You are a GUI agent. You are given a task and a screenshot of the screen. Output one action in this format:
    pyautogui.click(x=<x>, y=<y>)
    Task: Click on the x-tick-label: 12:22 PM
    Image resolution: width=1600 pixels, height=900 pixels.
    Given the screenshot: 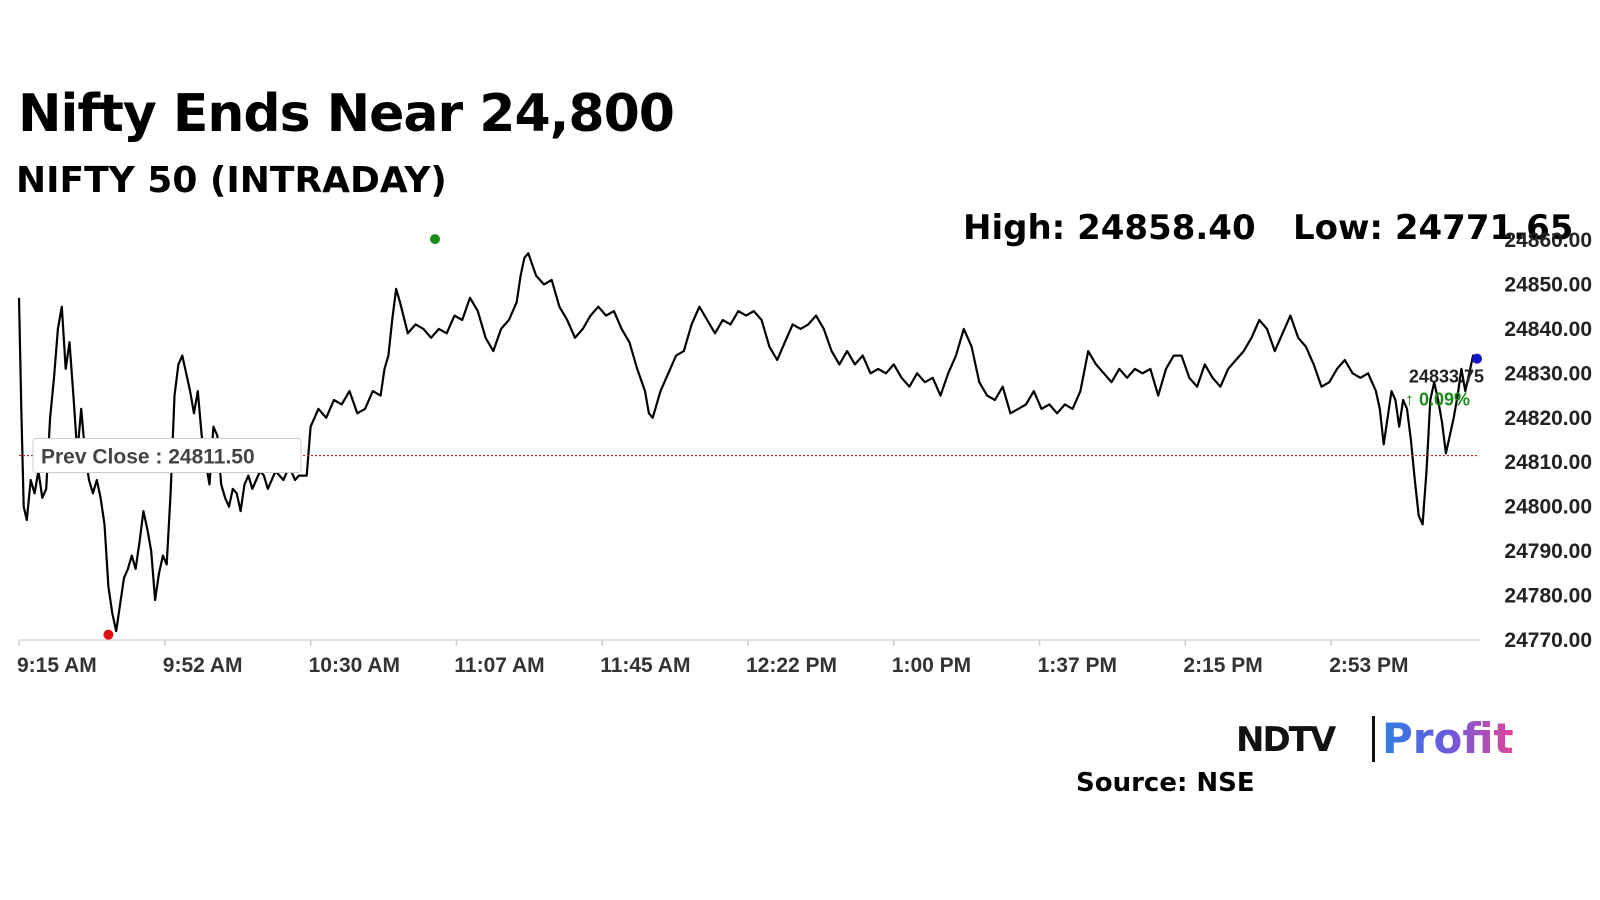 What is the action you would take?
    pyautogui.click(x=791, y=665)
    